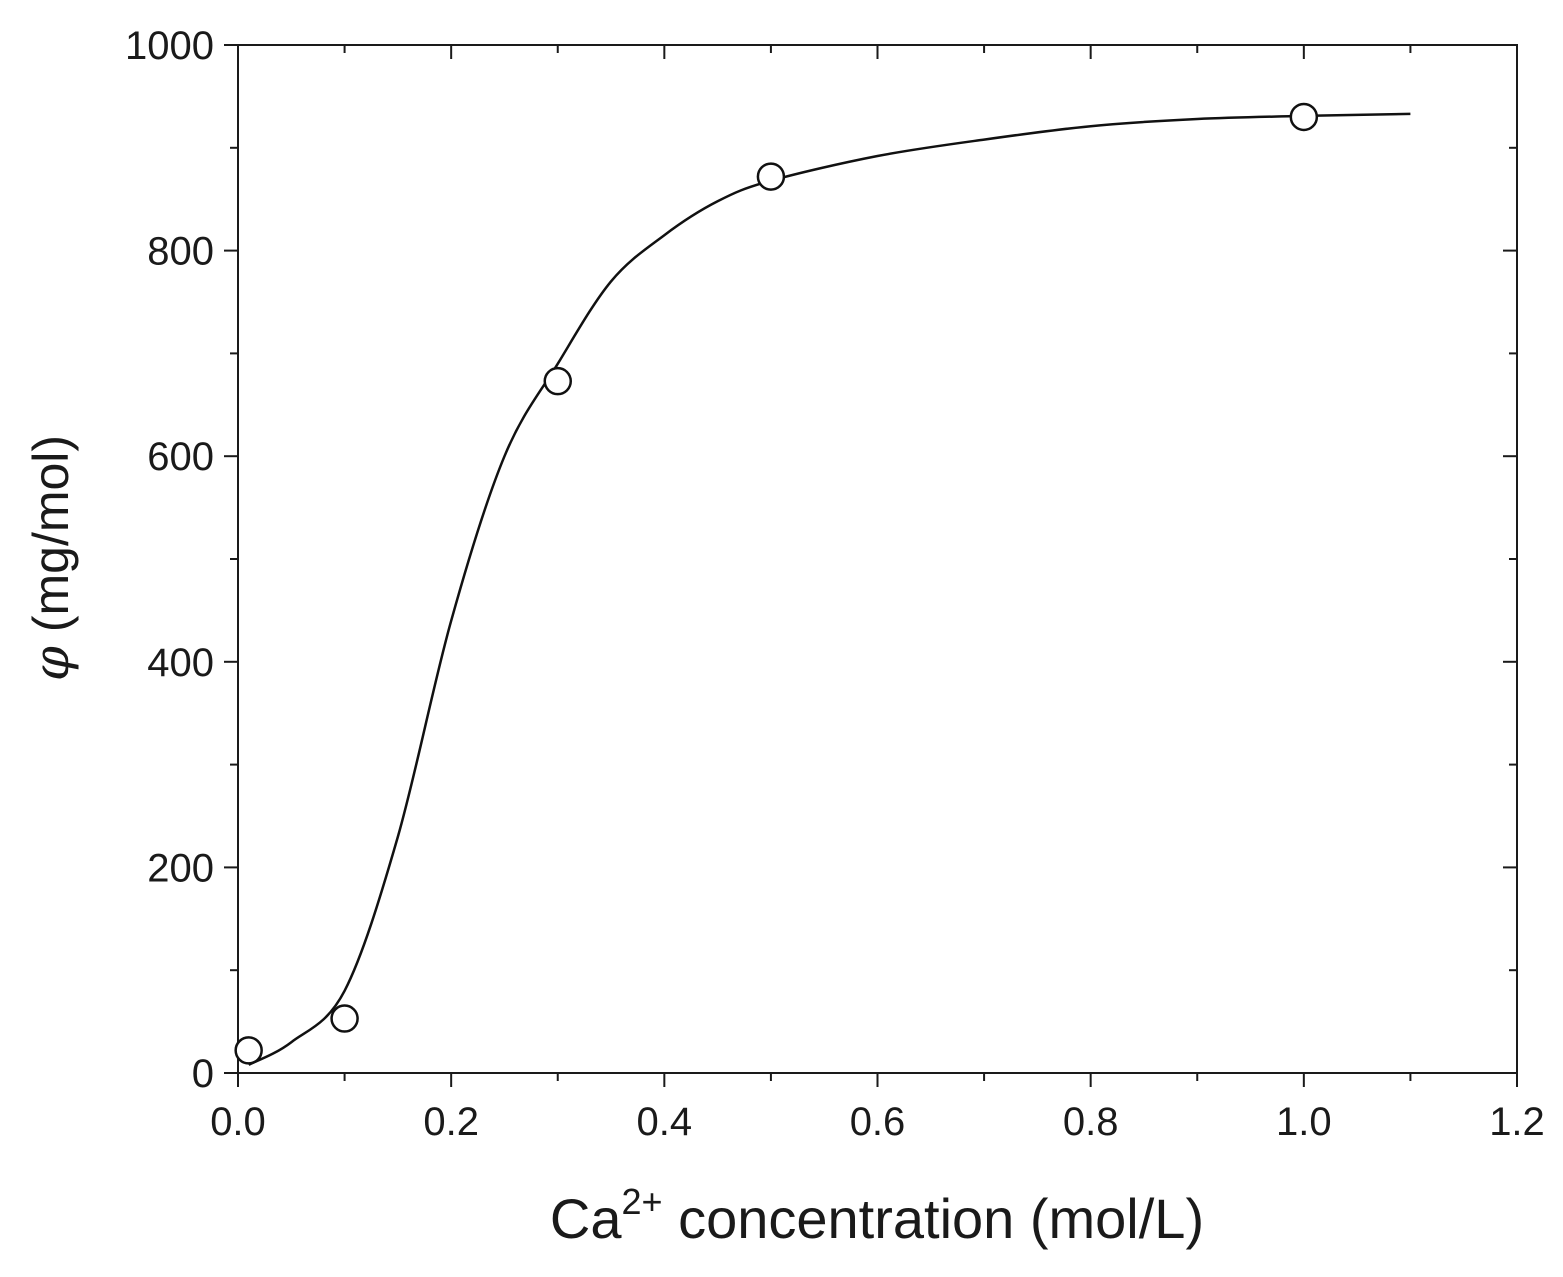 The height and width of the screenshot is (1277, 1563). I want to click on x-tick-labels: 0.0 0.2 0.4 0.6 0.8 1.0 1.2, so click(877, 1122).